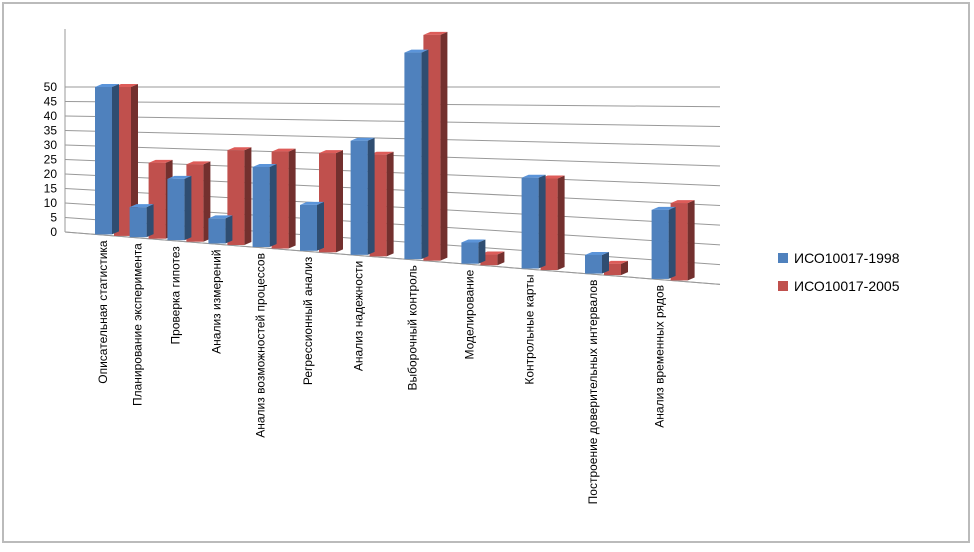  Describe the element at coordinates (469, 314) in the screenshot. I see `x-tick-label: Моделирование` at that location.